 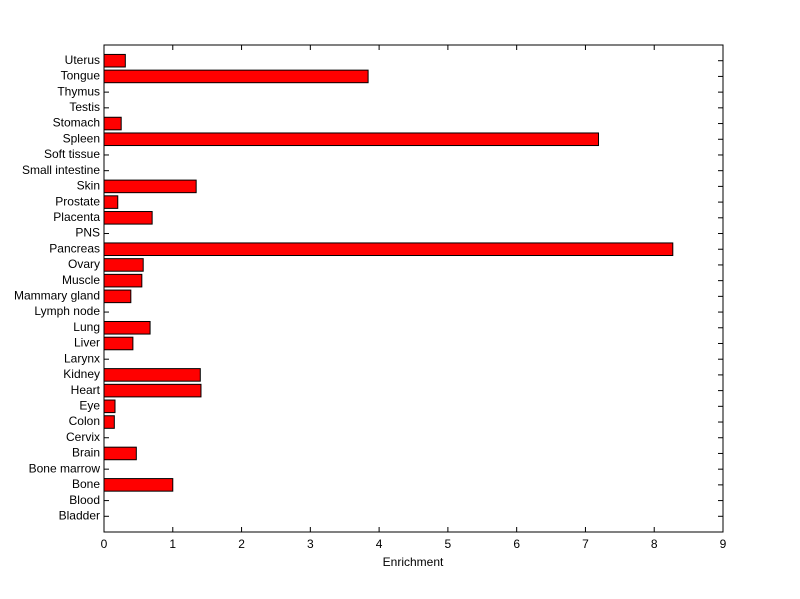 I want to click on y-tick-label: Placenta, so click(x=76, y=217).